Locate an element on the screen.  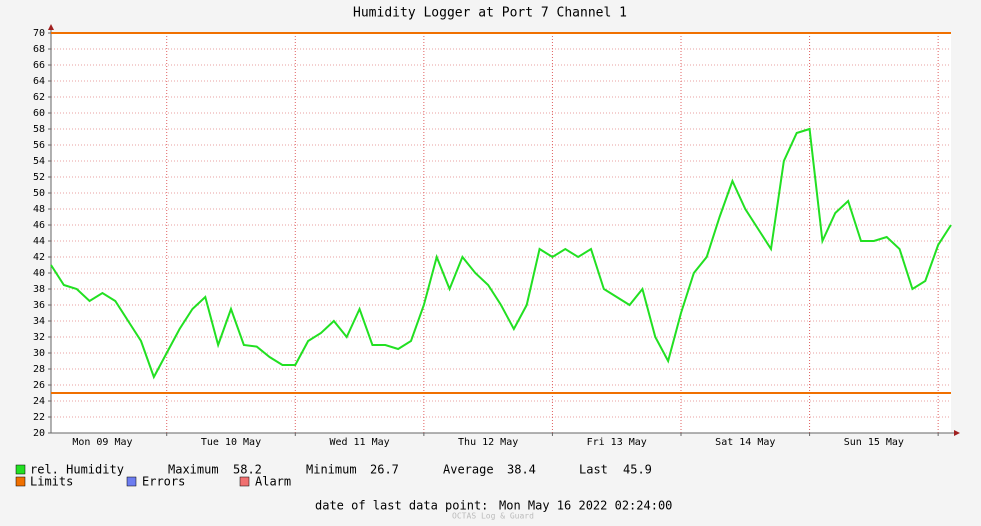
y-tick-label: 44 is located at coordinates (39, 241).